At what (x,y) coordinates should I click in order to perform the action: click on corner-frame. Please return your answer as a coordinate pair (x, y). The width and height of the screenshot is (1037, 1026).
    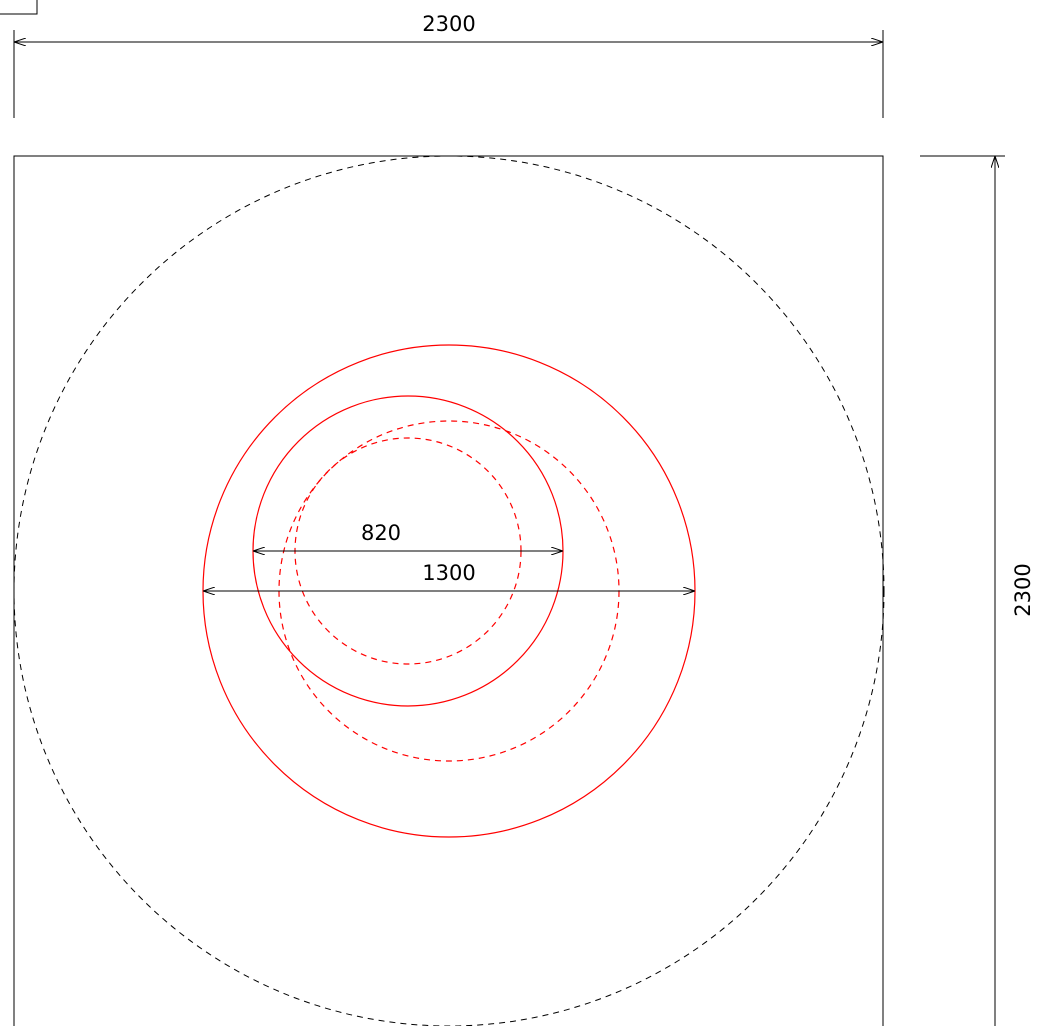
    Looking at the image, I should click on (19, 7).